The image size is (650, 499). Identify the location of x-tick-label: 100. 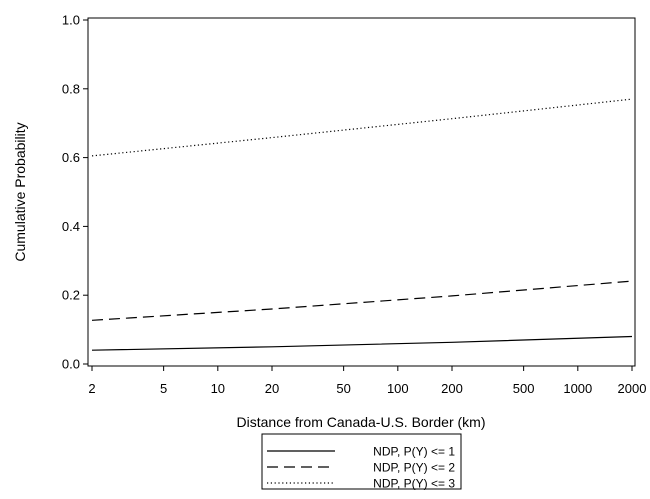
(398, 388).